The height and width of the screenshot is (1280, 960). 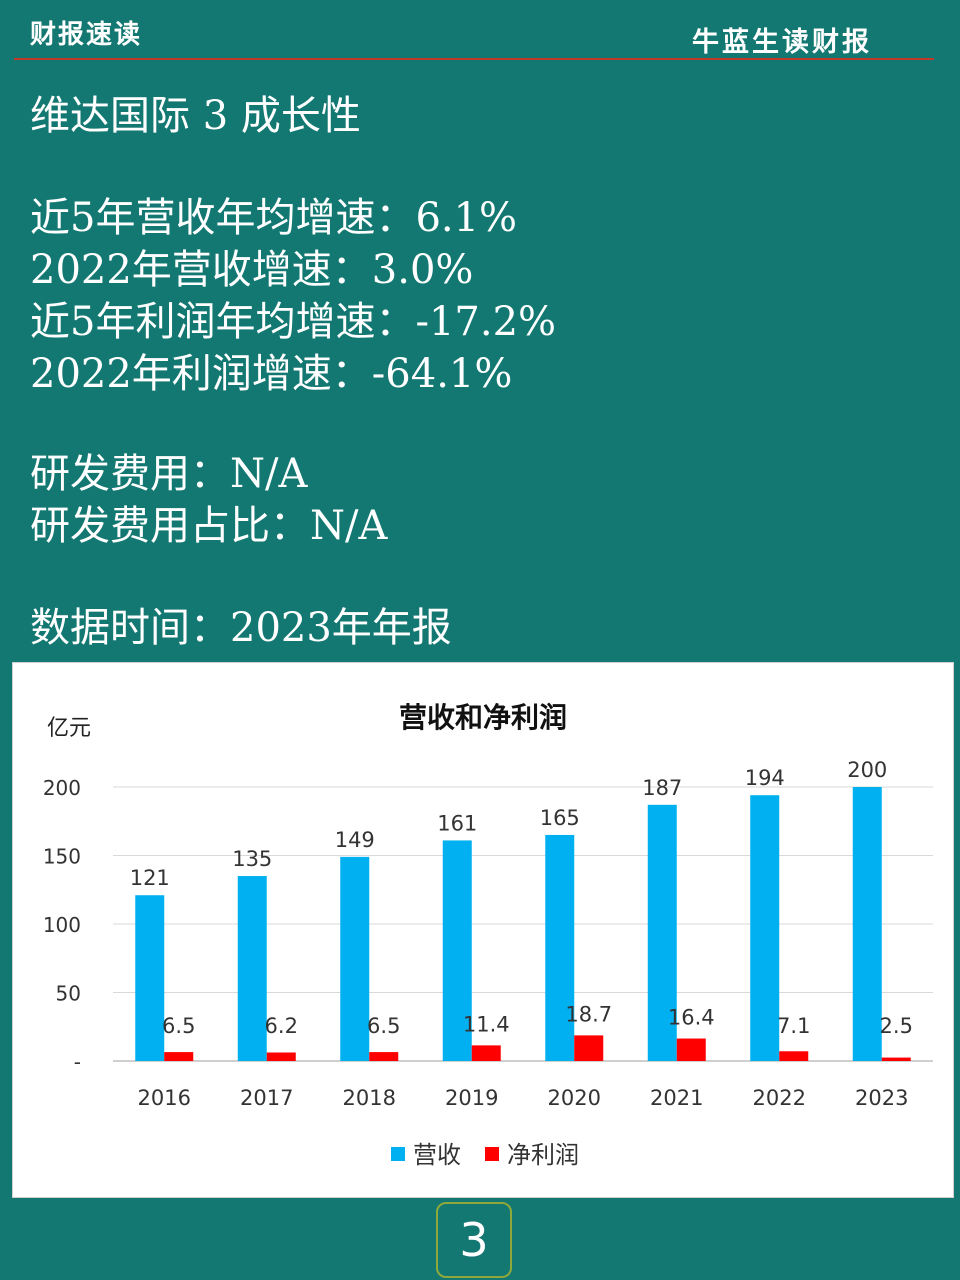 I want to click on data-label-net-profit-2018: 6.5, so click(x=383, y=1026).